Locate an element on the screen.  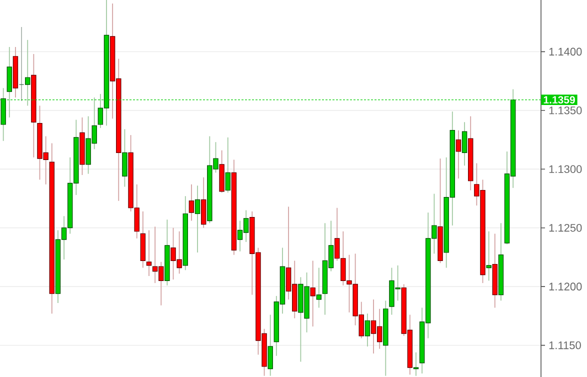
y-tick-label: 1.1300 is located at coordinates (565, 169).